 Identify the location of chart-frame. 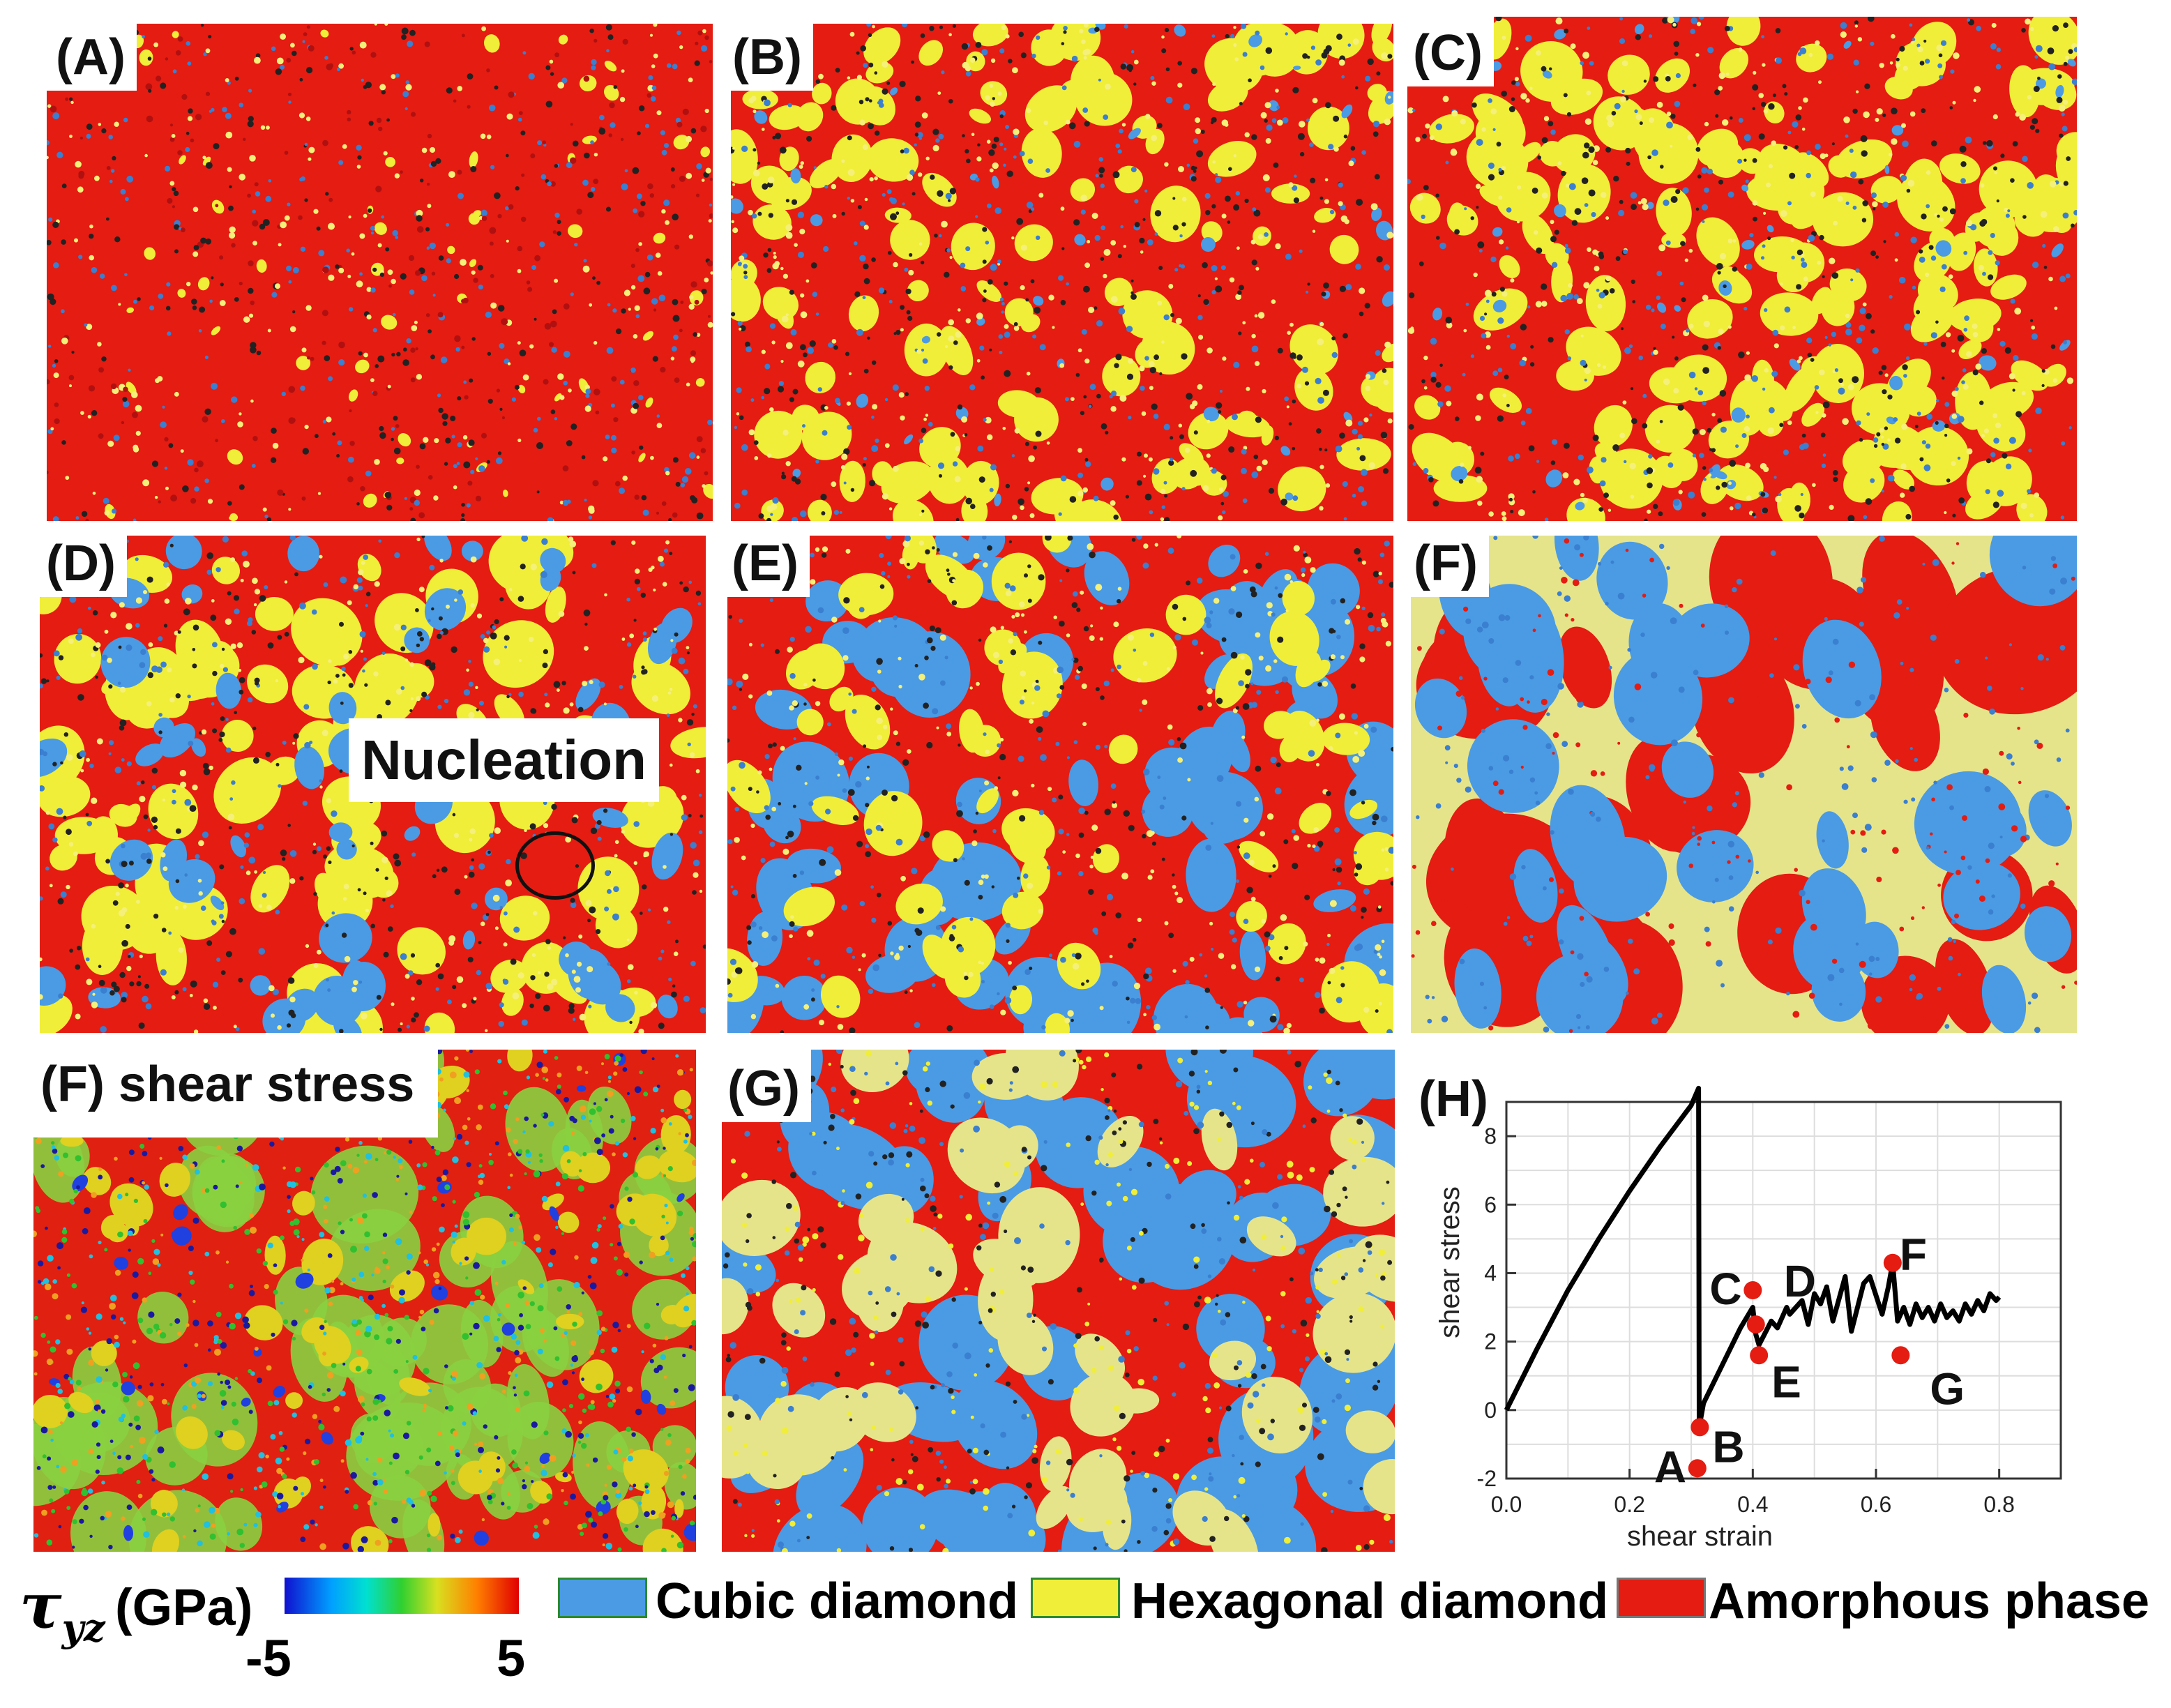
(1784, 1291).